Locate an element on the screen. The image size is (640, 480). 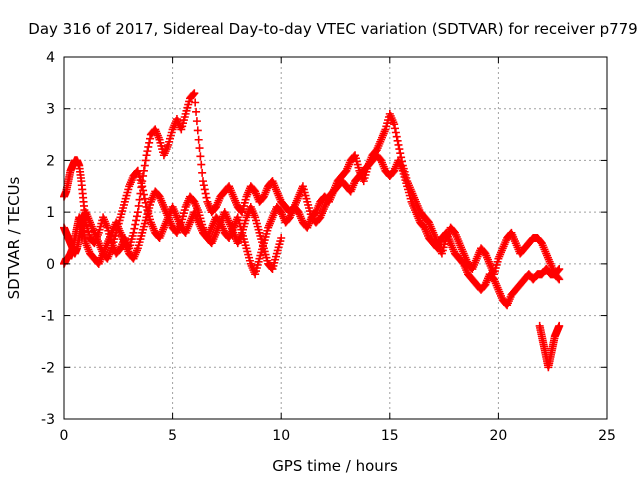
y-tick-label: 4 is located at coordinates (50, 58).